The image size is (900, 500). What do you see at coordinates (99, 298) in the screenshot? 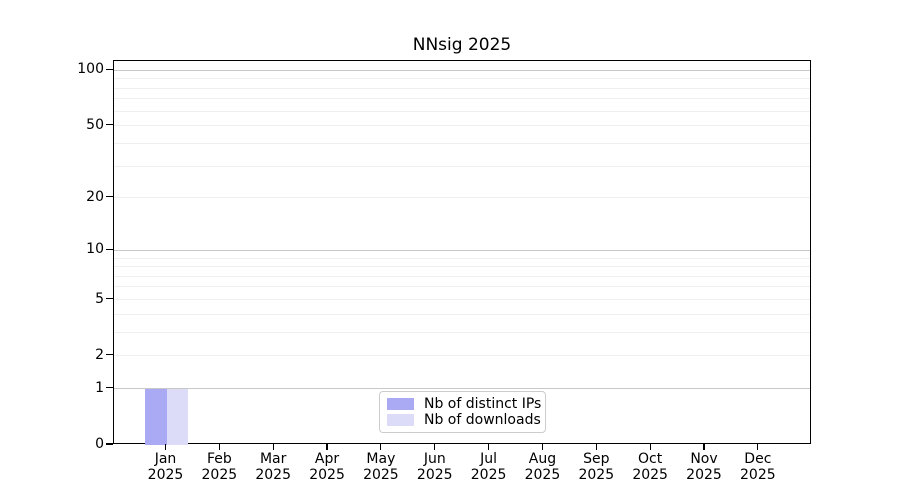
I see `y-tick-label: 5` at bounding box center [99, 298].